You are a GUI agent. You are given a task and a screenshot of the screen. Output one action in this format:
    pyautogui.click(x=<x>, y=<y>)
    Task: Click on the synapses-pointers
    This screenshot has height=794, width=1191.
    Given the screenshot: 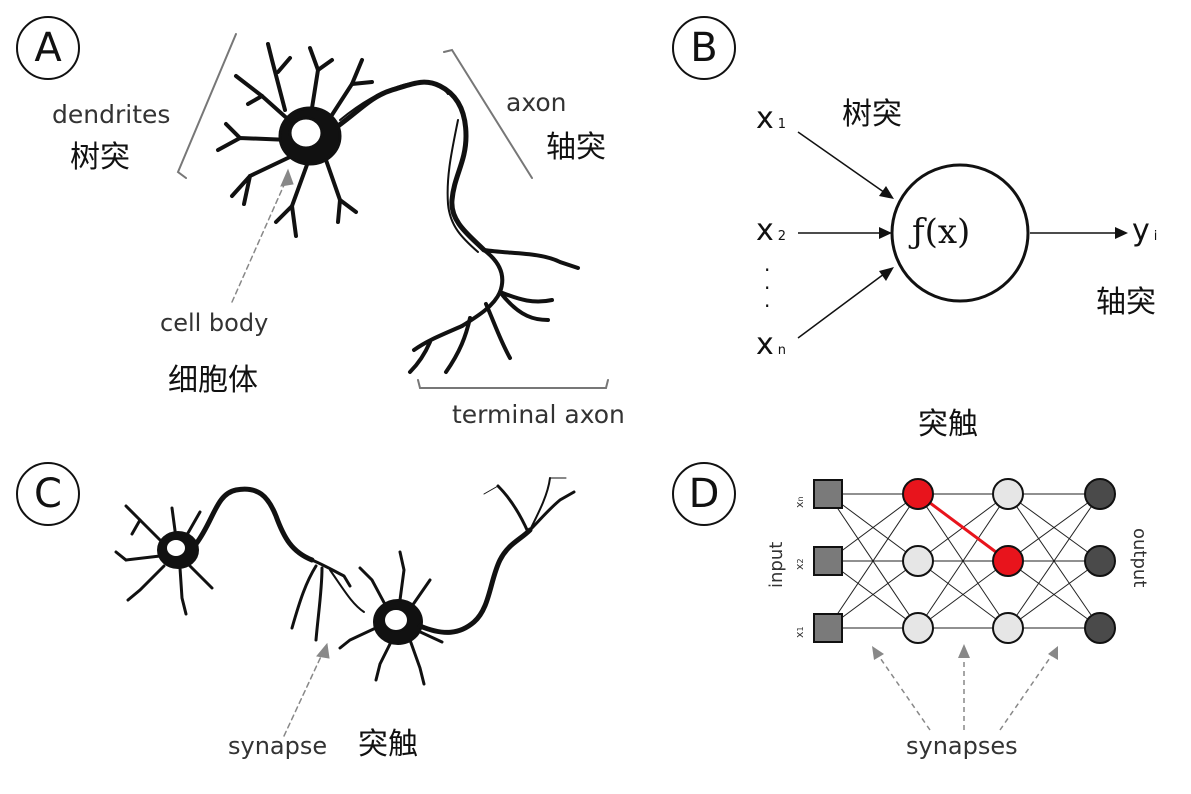 What is the action you would take?
    pyautogui.click(x=965, y=691)
    